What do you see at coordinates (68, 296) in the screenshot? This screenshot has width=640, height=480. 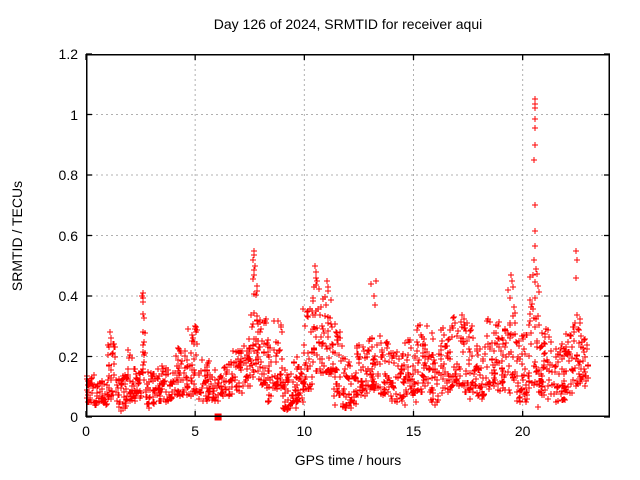 I see `y-tick-label: 0.4` at bounding box center [68, 296].